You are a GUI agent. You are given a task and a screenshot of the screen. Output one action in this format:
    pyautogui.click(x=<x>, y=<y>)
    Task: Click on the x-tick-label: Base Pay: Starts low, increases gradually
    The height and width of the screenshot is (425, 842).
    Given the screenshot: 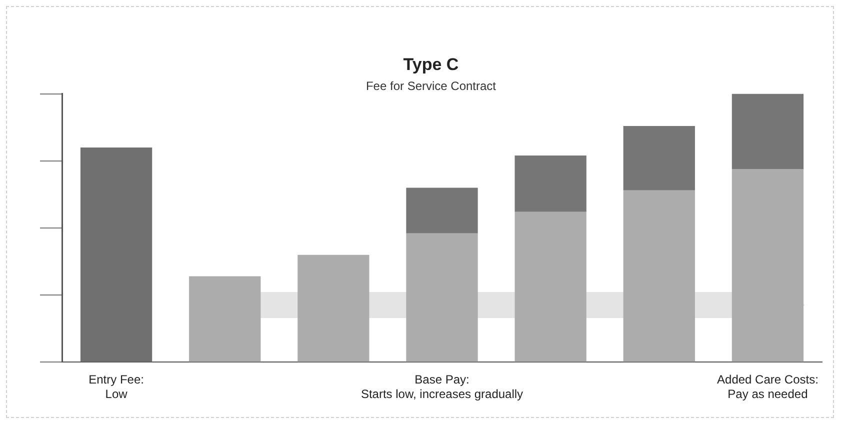 What is the action you would take?
    pyautogui.click(x=442, y=387)
    